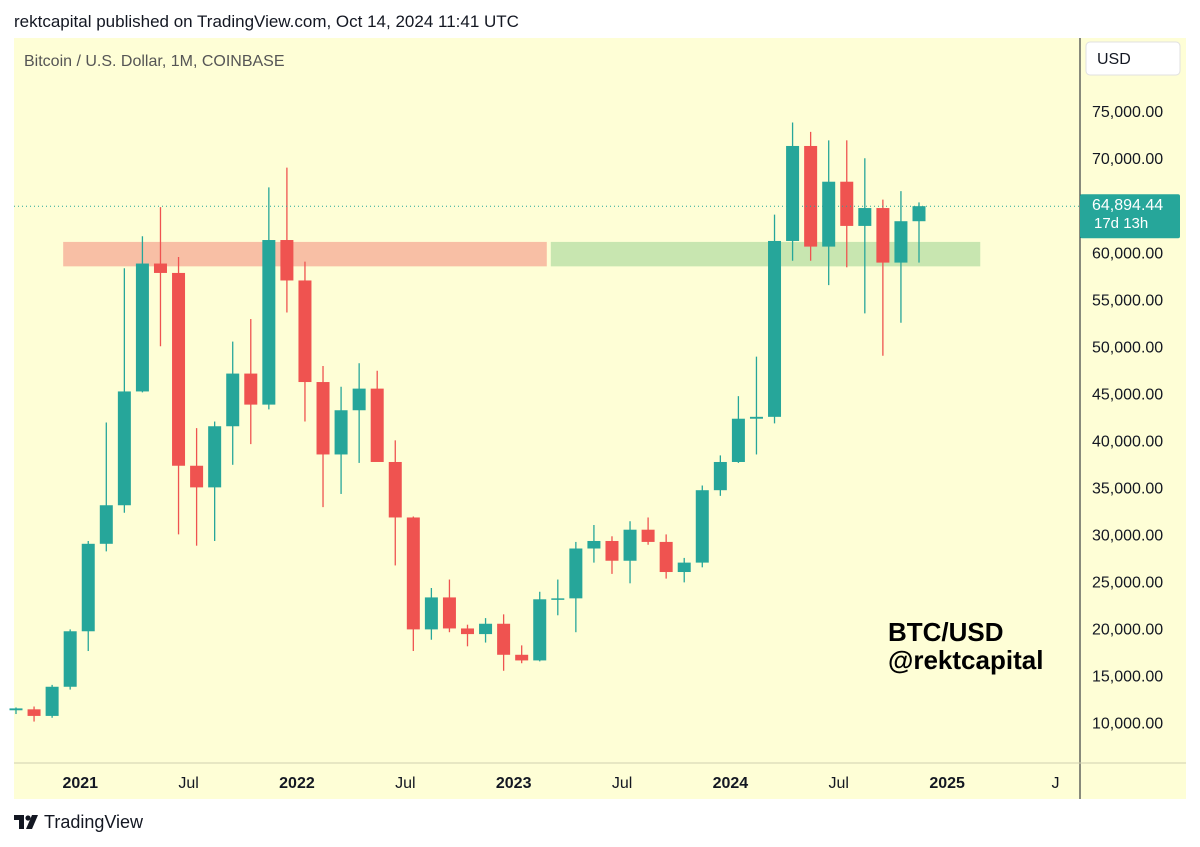  I want to click on countdown-label: 17d 13h, so click(1121, 223).